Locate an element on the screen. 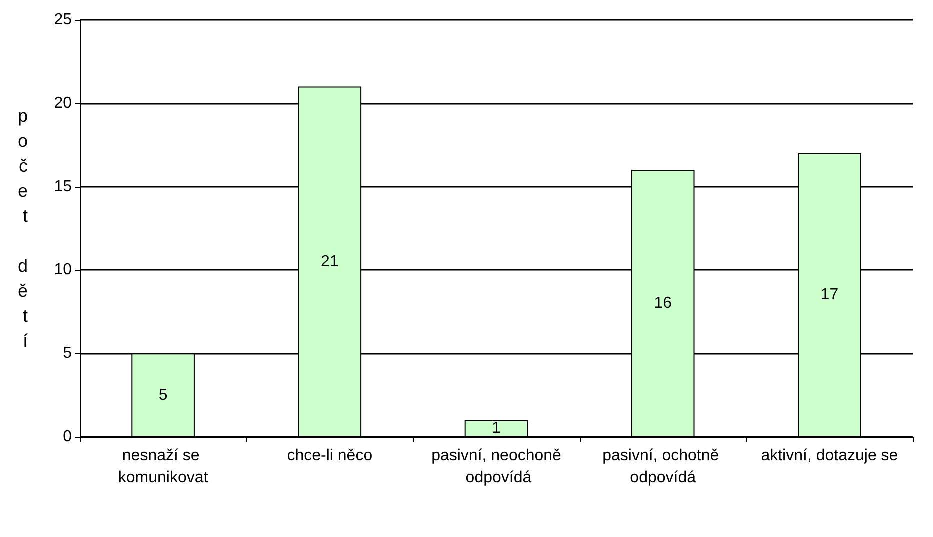  x-tick-label: aktivní, dotazuje se is located at coordinates (829, 456).